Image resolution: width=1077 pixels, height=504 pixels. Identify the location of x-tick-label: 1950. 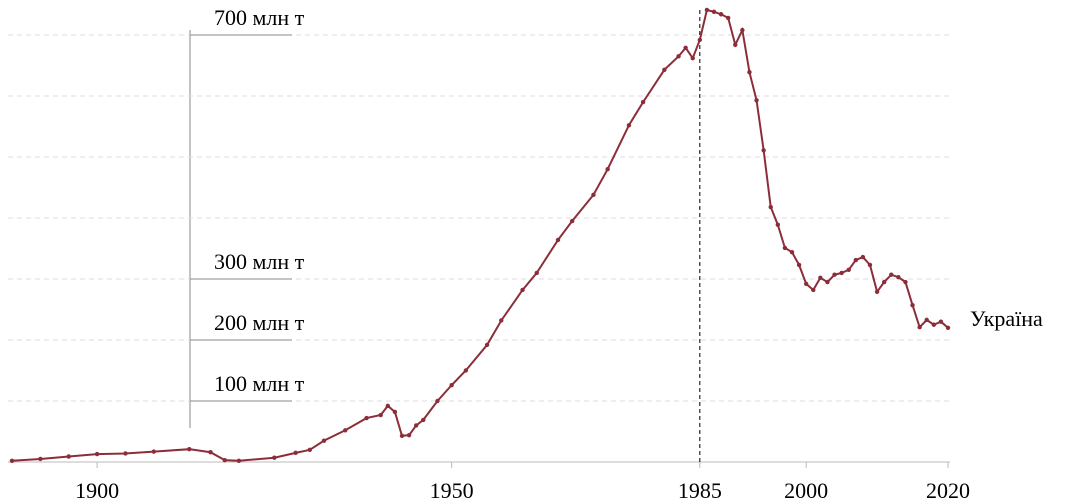
(452, 490).